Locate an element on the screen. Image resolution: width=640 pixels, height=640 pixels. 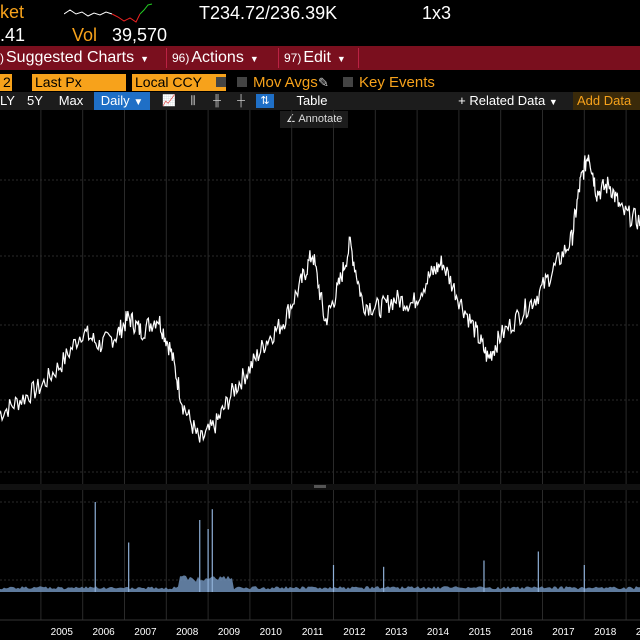
annotate-label: Annotate is located at coordinates (320, 119).